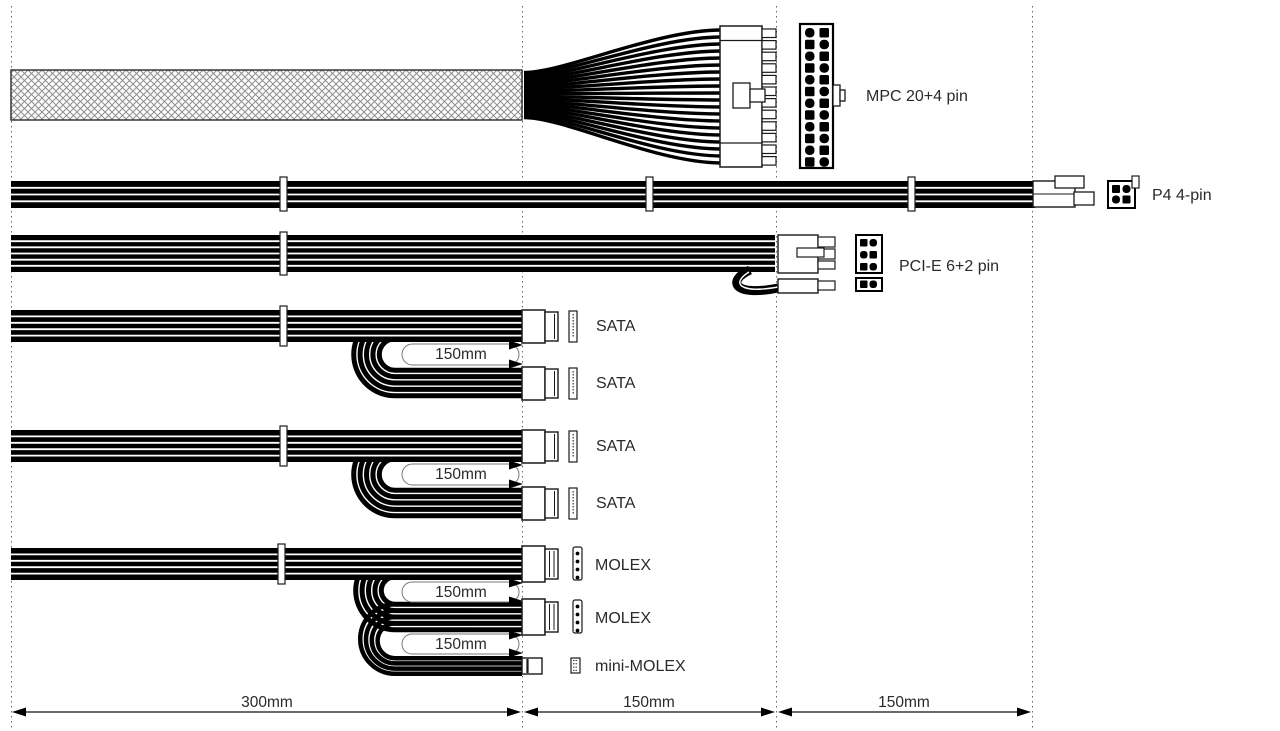 Image resolution: width=1280 pixels, height=731 pixels. I want to click on sata-body, so click(533, 383).